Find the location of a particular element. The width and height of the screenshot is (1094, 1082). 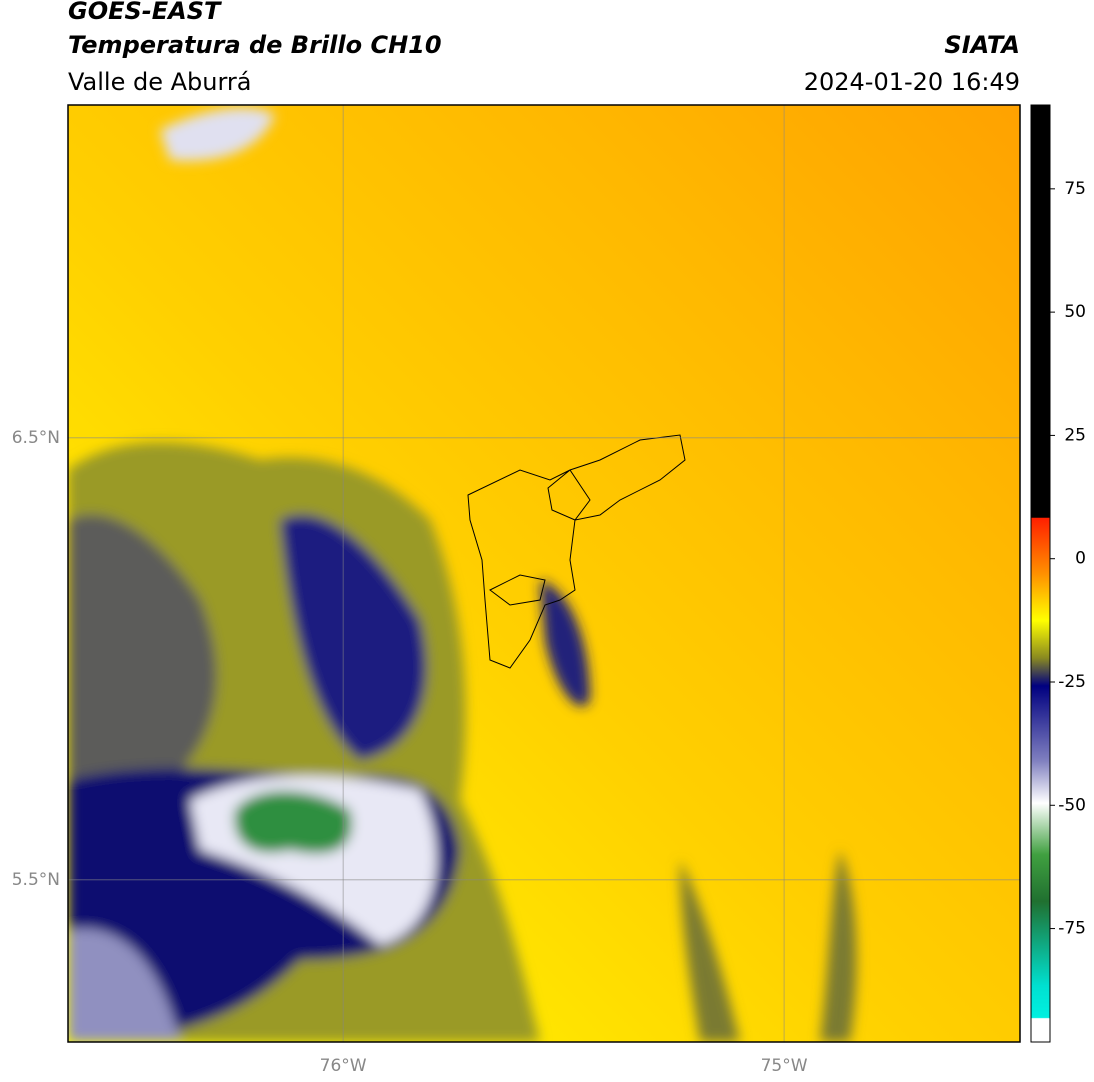

lon-tick-label: 76°W is located at coordinates (343, 1066).